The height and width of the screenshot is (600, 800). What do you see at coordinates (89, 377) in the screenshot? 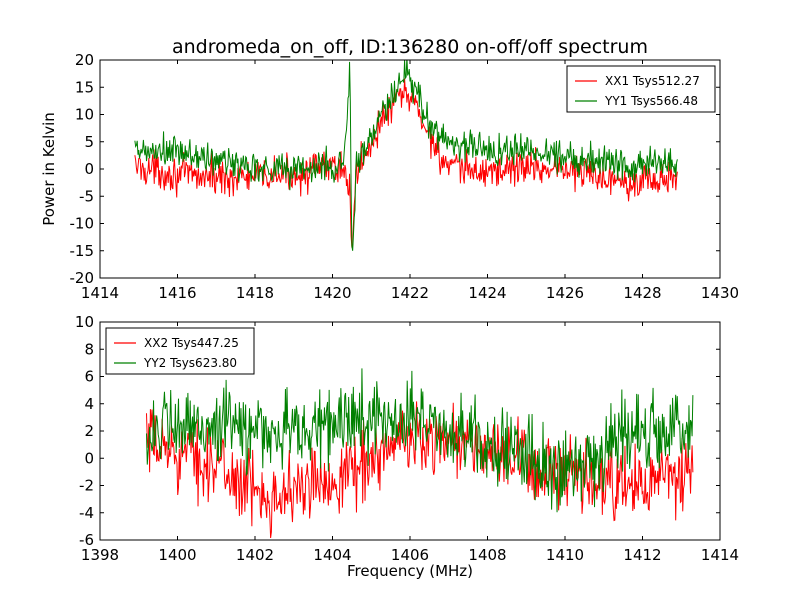
I see `y-tick-label: 6` at bounding box center [89, 377].